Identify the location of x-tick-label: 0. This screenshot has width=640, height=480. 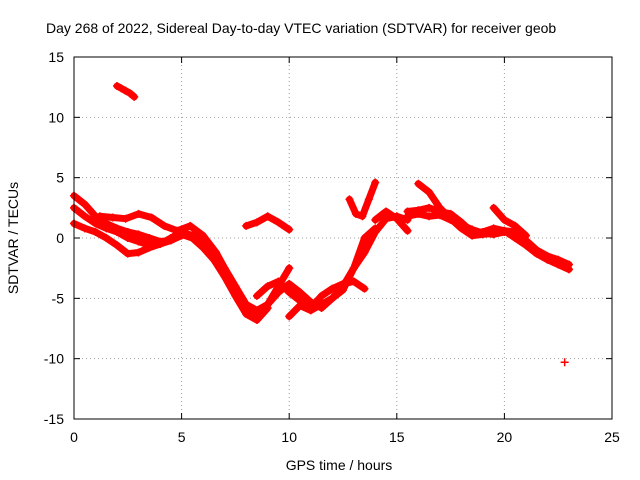
(74, 437).